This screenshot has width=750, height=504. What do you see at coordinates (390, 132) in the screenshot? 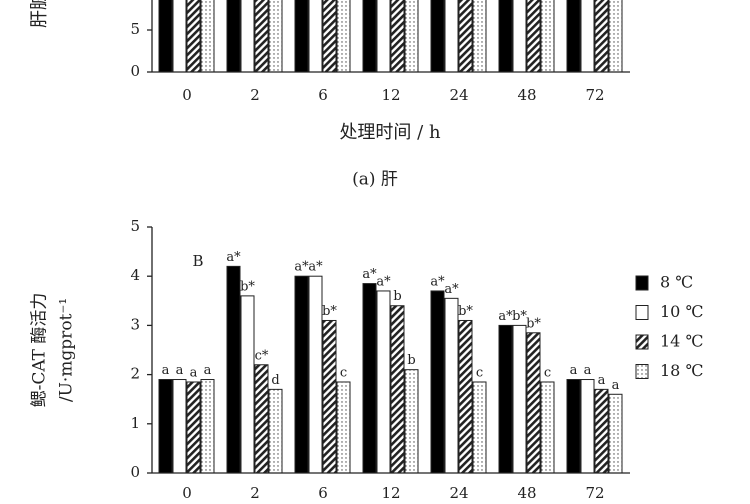
I see `x-axis-title: 处理时间 / h` at bounding box center [390, 132].